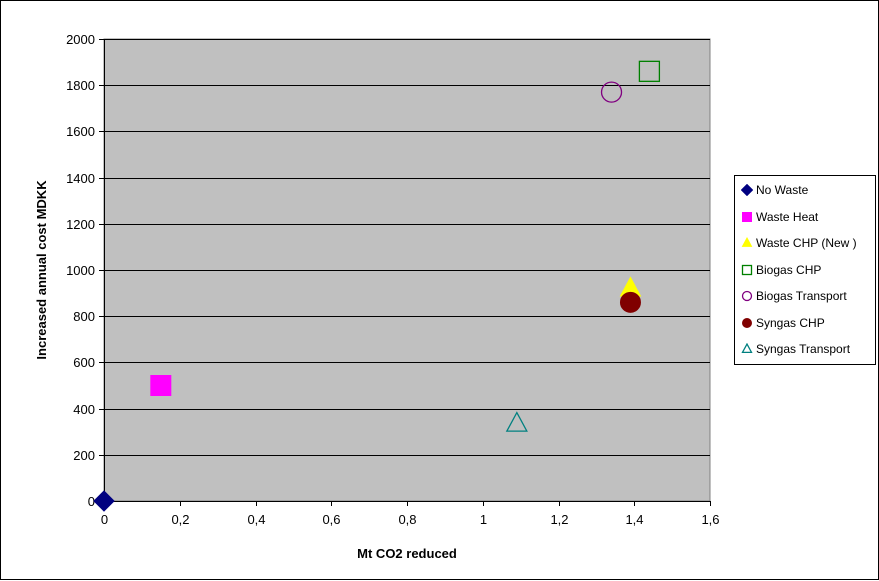 This screenshot has height=581, width=879. What do you see at coordinates (803, 349) in the screenshot?
I see `legend-label: Syngas Transport` at bounding box center [803, 349].